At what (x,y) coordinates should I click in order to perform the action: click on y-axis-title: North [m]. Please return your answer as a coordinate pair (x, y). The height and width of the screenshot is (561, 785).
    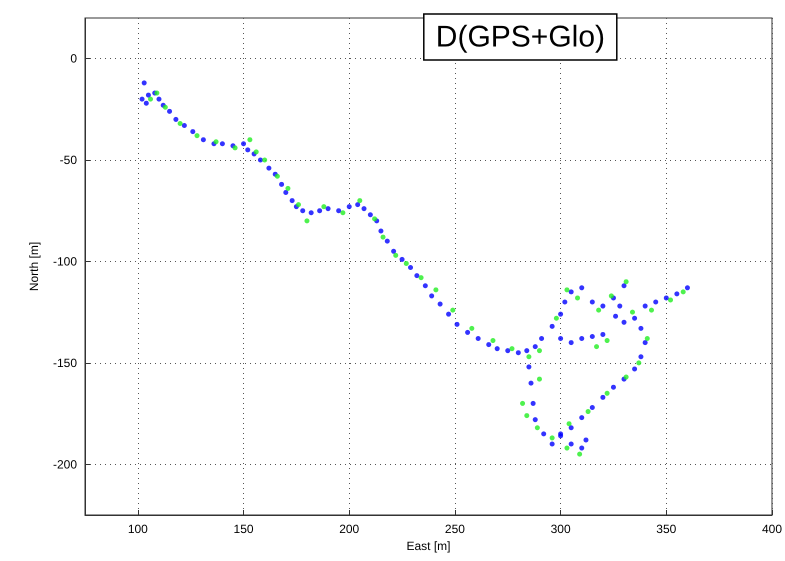
    Looking at the image, I should click on (34, 267).